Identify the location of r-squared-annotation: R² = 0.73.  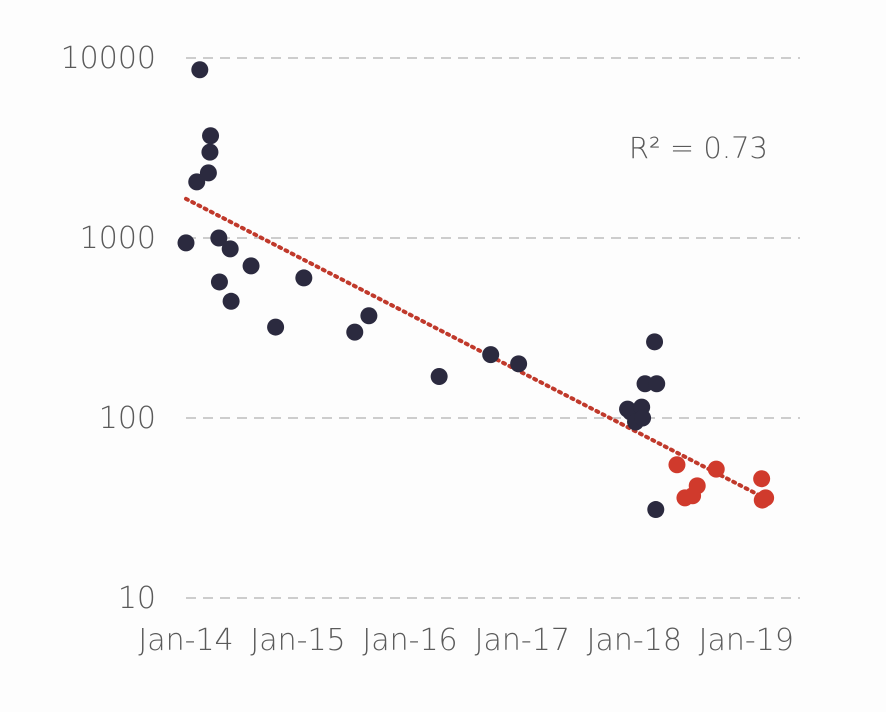
(698, 148).